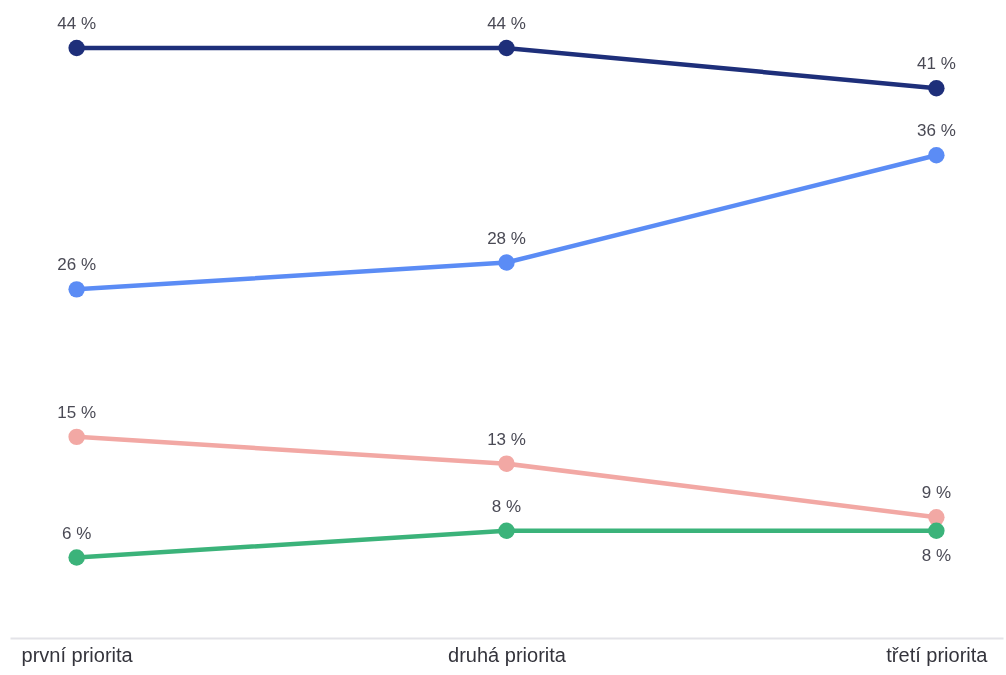 Image resolution: width=1006 pixels, height=675 pixels. What do you see at coordinates (76, 412) in the screenshot?
I see `data-label: 15 %` at bounding box center [76, 412].